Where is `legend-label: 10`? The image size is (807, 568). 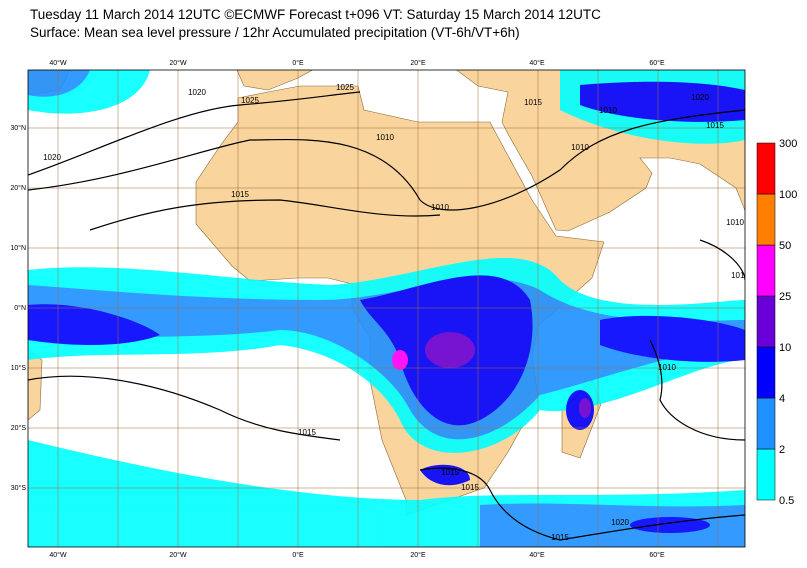
legend-label: 10 is located at coordinates (785, 348).